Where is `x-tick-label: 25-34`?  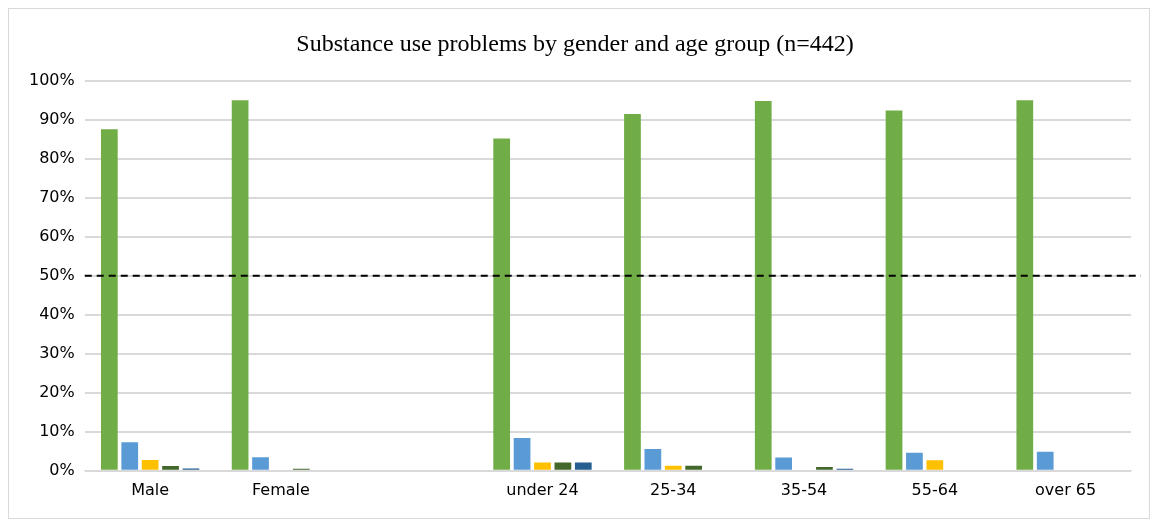 x-tick-label: 25-34 is located at coordinates (673, 489).